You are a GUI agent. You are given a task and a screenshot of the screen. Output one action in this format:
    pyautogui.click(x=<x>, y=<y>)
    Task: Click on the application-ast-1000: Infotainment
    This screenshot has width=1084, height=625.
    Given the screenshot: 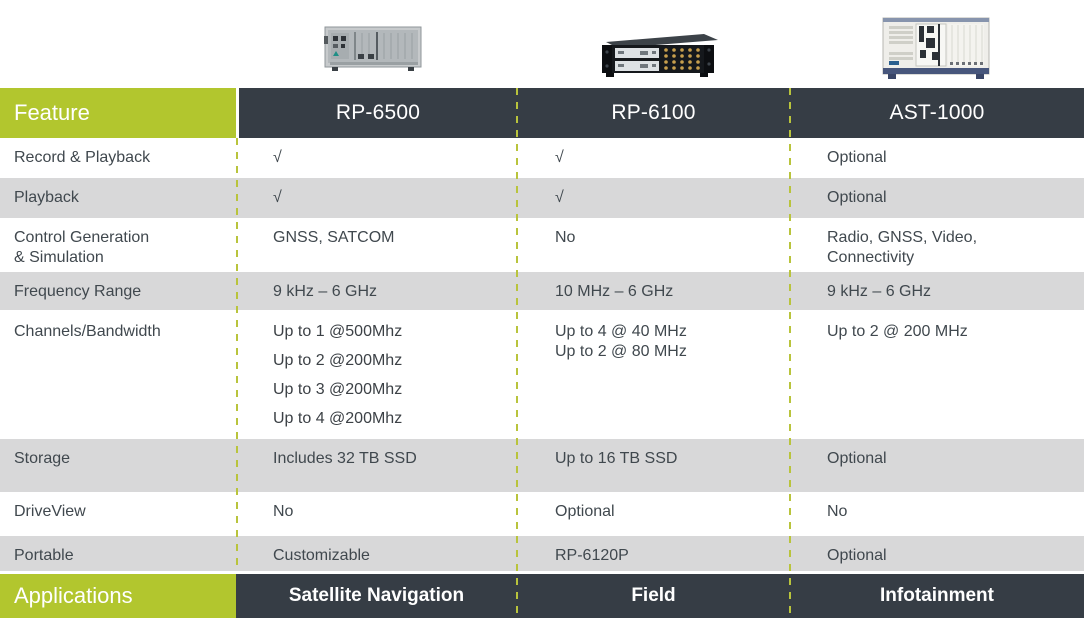 What is the action you would take?
    pyautogui.click(x=937, y=595)
    